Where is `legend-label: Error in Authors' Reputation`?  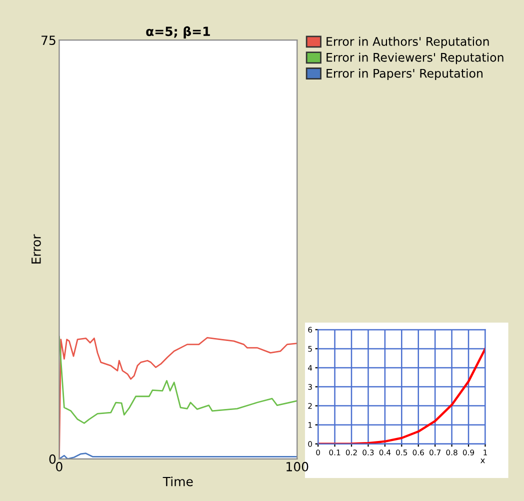 legend-label: Error in Authors' Reputation is located at coordinates (407, 42).